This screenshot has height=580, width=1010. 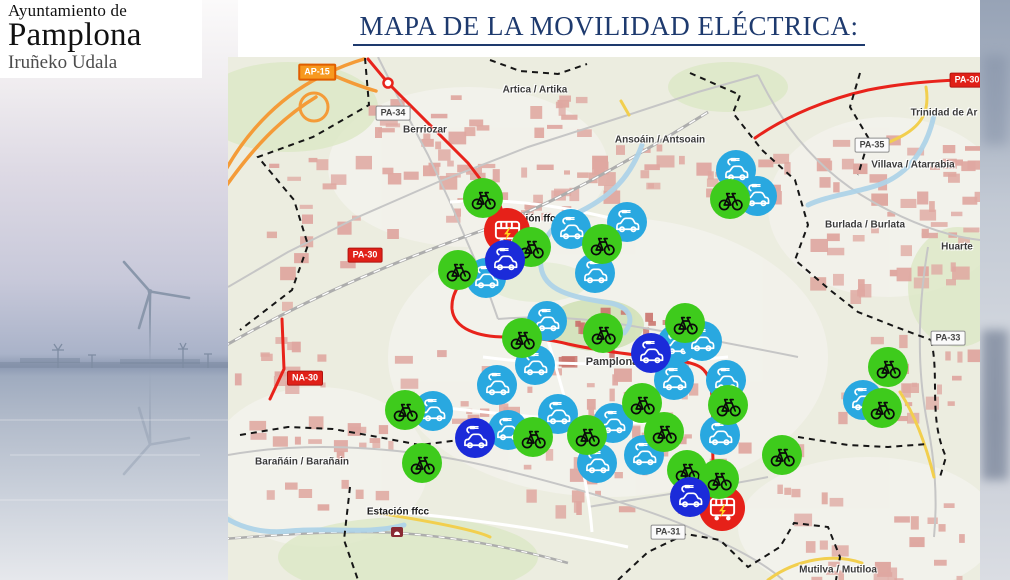 I want to click on train-station-icon, so click(x=397, y=532).